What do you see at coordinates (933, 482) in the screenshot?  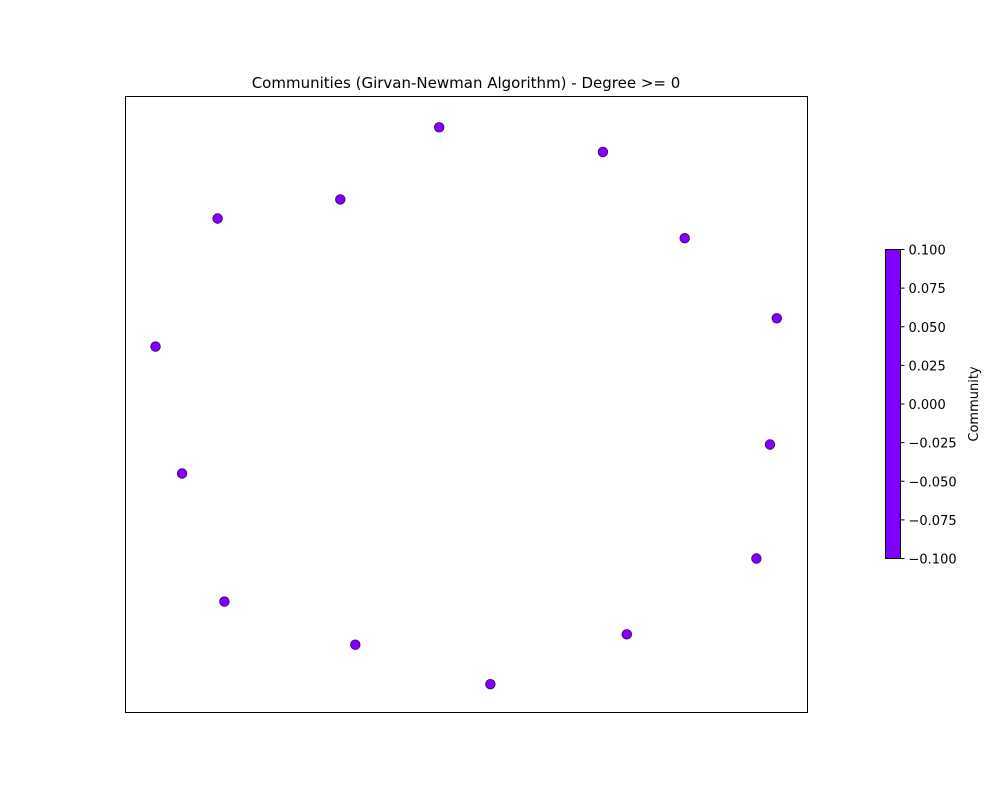 I see `colorbar-tick-label-6: −0.050` at bounding box center [933, 482].